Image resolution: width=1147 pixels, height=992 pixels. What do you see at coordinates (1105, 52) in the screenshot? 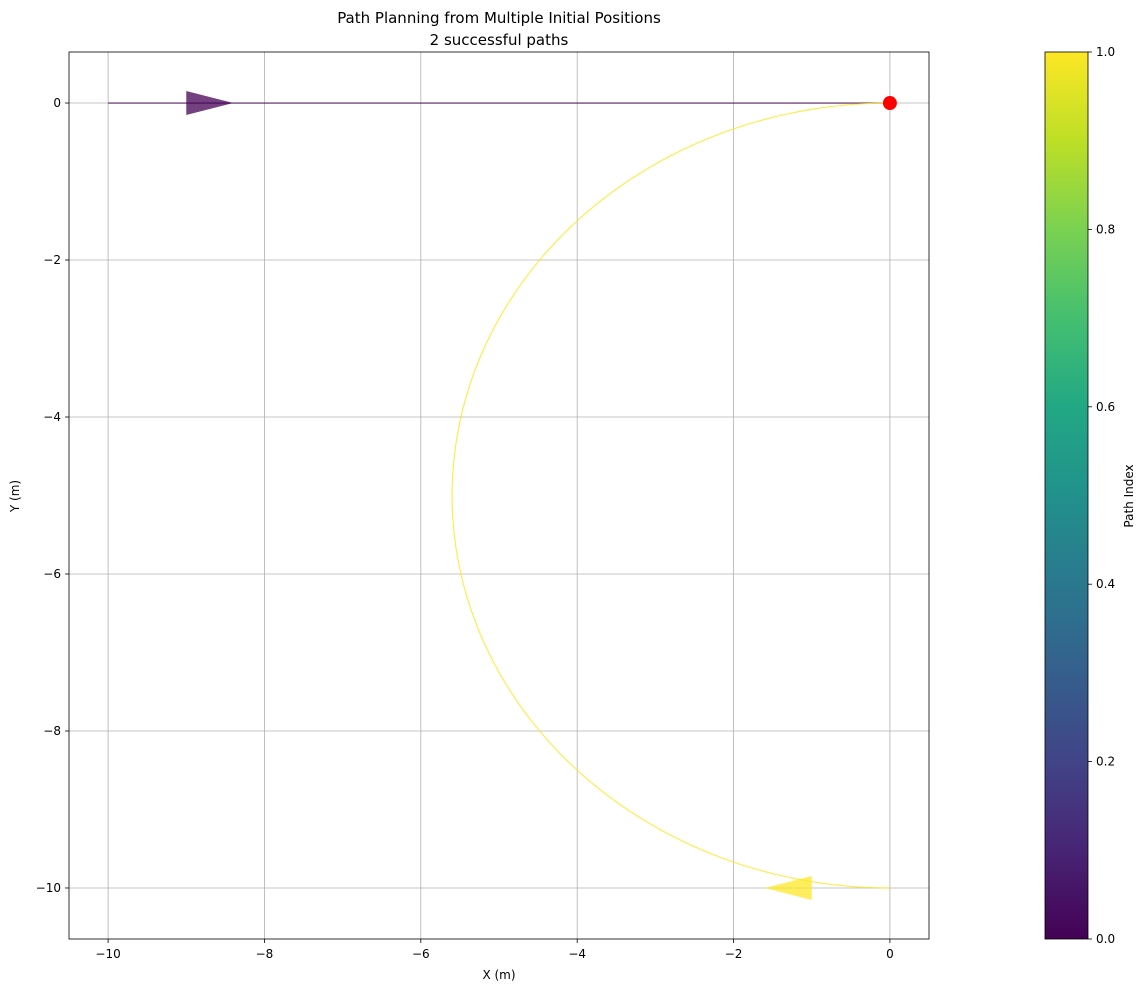
I see `colorbar-tick-label: 1.0` at bounding box center [1105, 52].